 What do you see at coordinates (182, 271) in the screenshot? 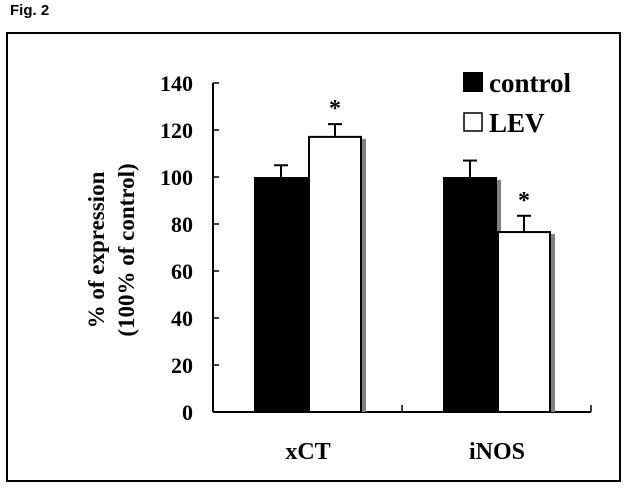
I see `y-tick-label: 60` at bounding box center [182, 271].